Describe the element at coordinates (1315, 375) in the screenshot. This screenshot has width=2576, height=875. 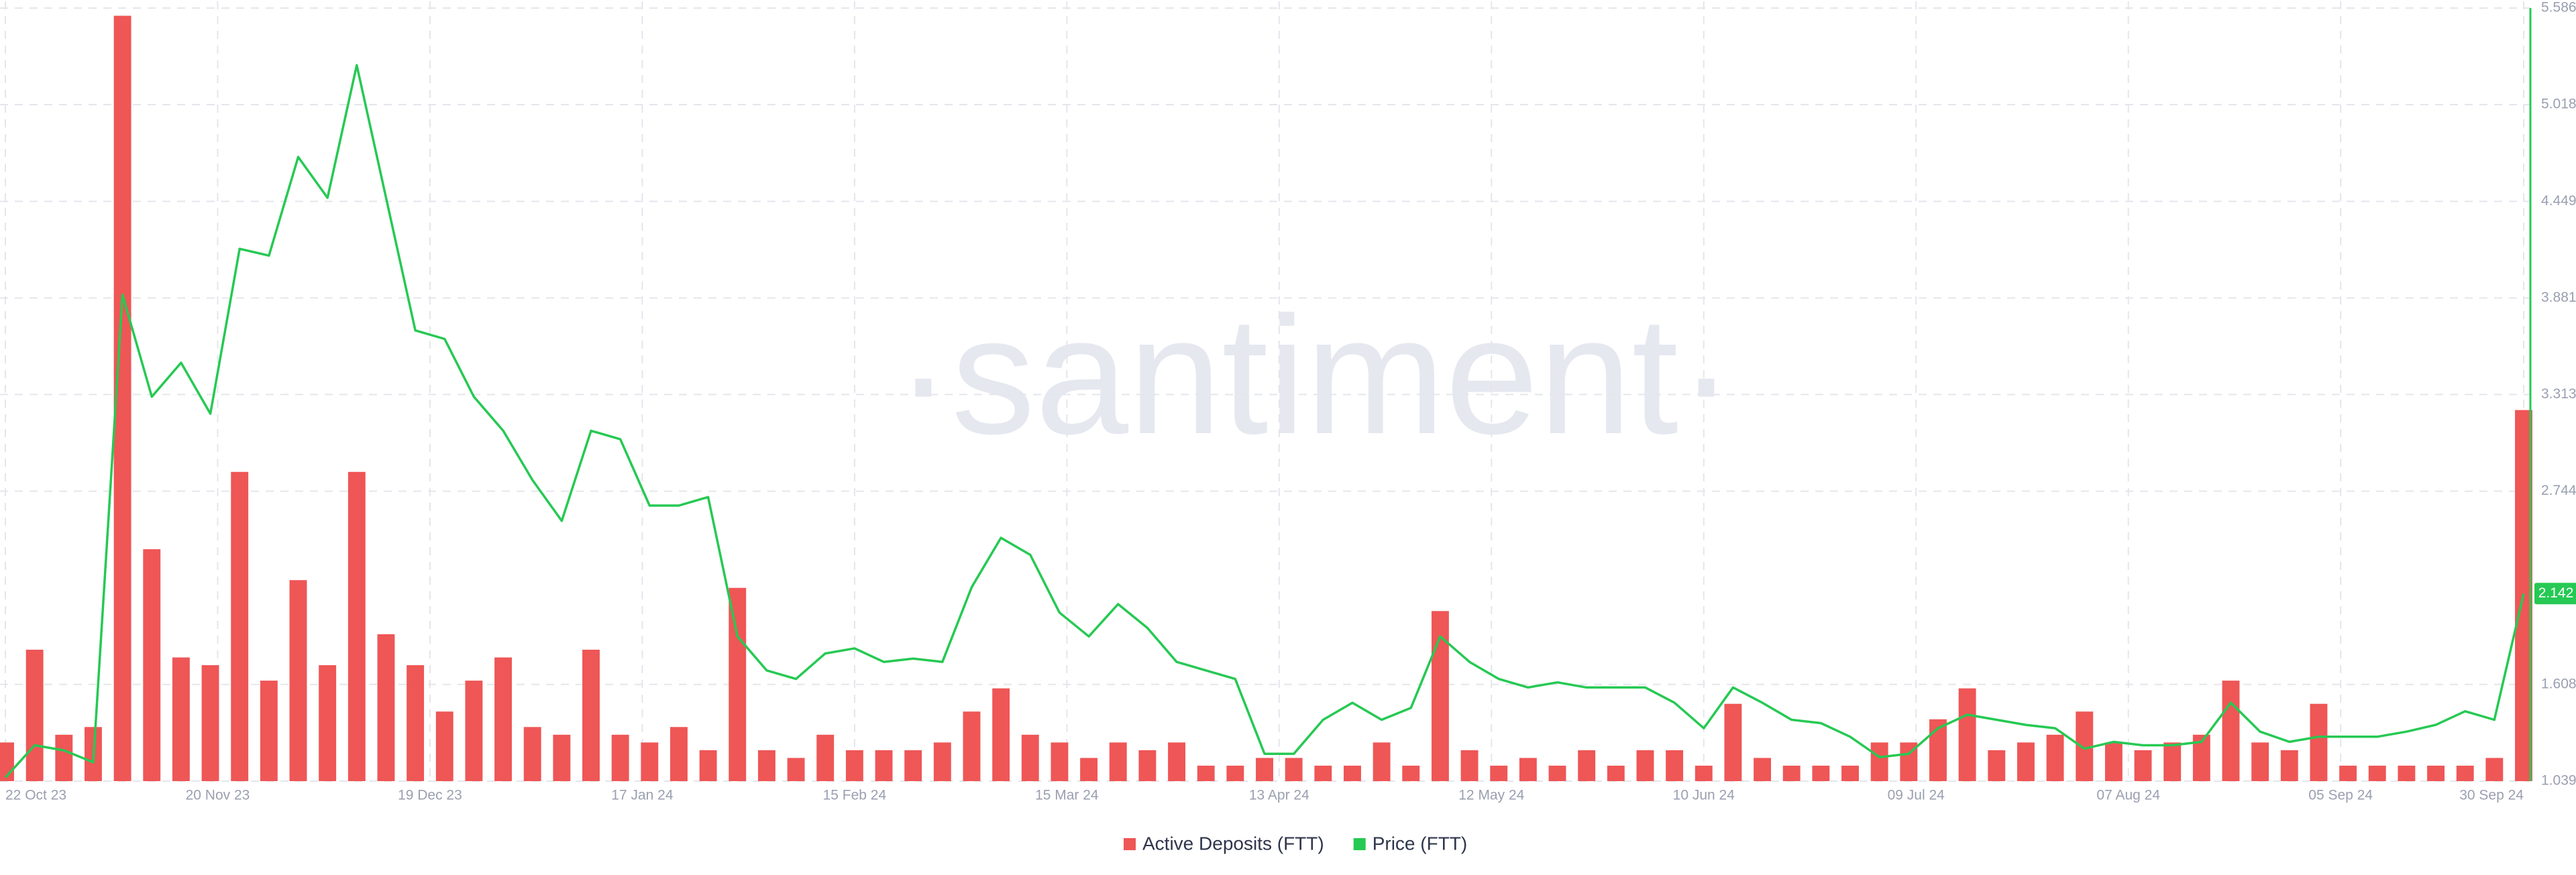
I see `watermark: ·santiment·` at that location.